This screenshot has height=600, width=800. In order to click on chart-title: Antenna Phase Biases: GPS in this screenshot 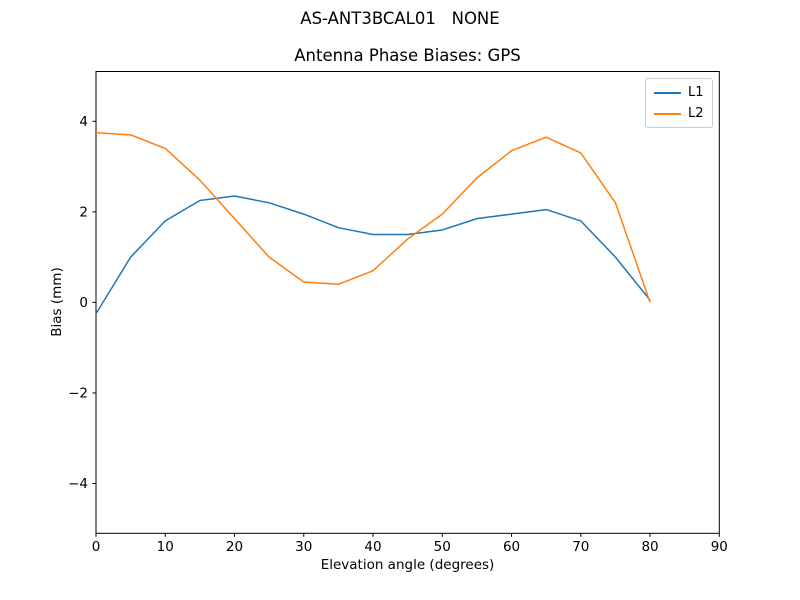, I will do `click(407, 55)`.